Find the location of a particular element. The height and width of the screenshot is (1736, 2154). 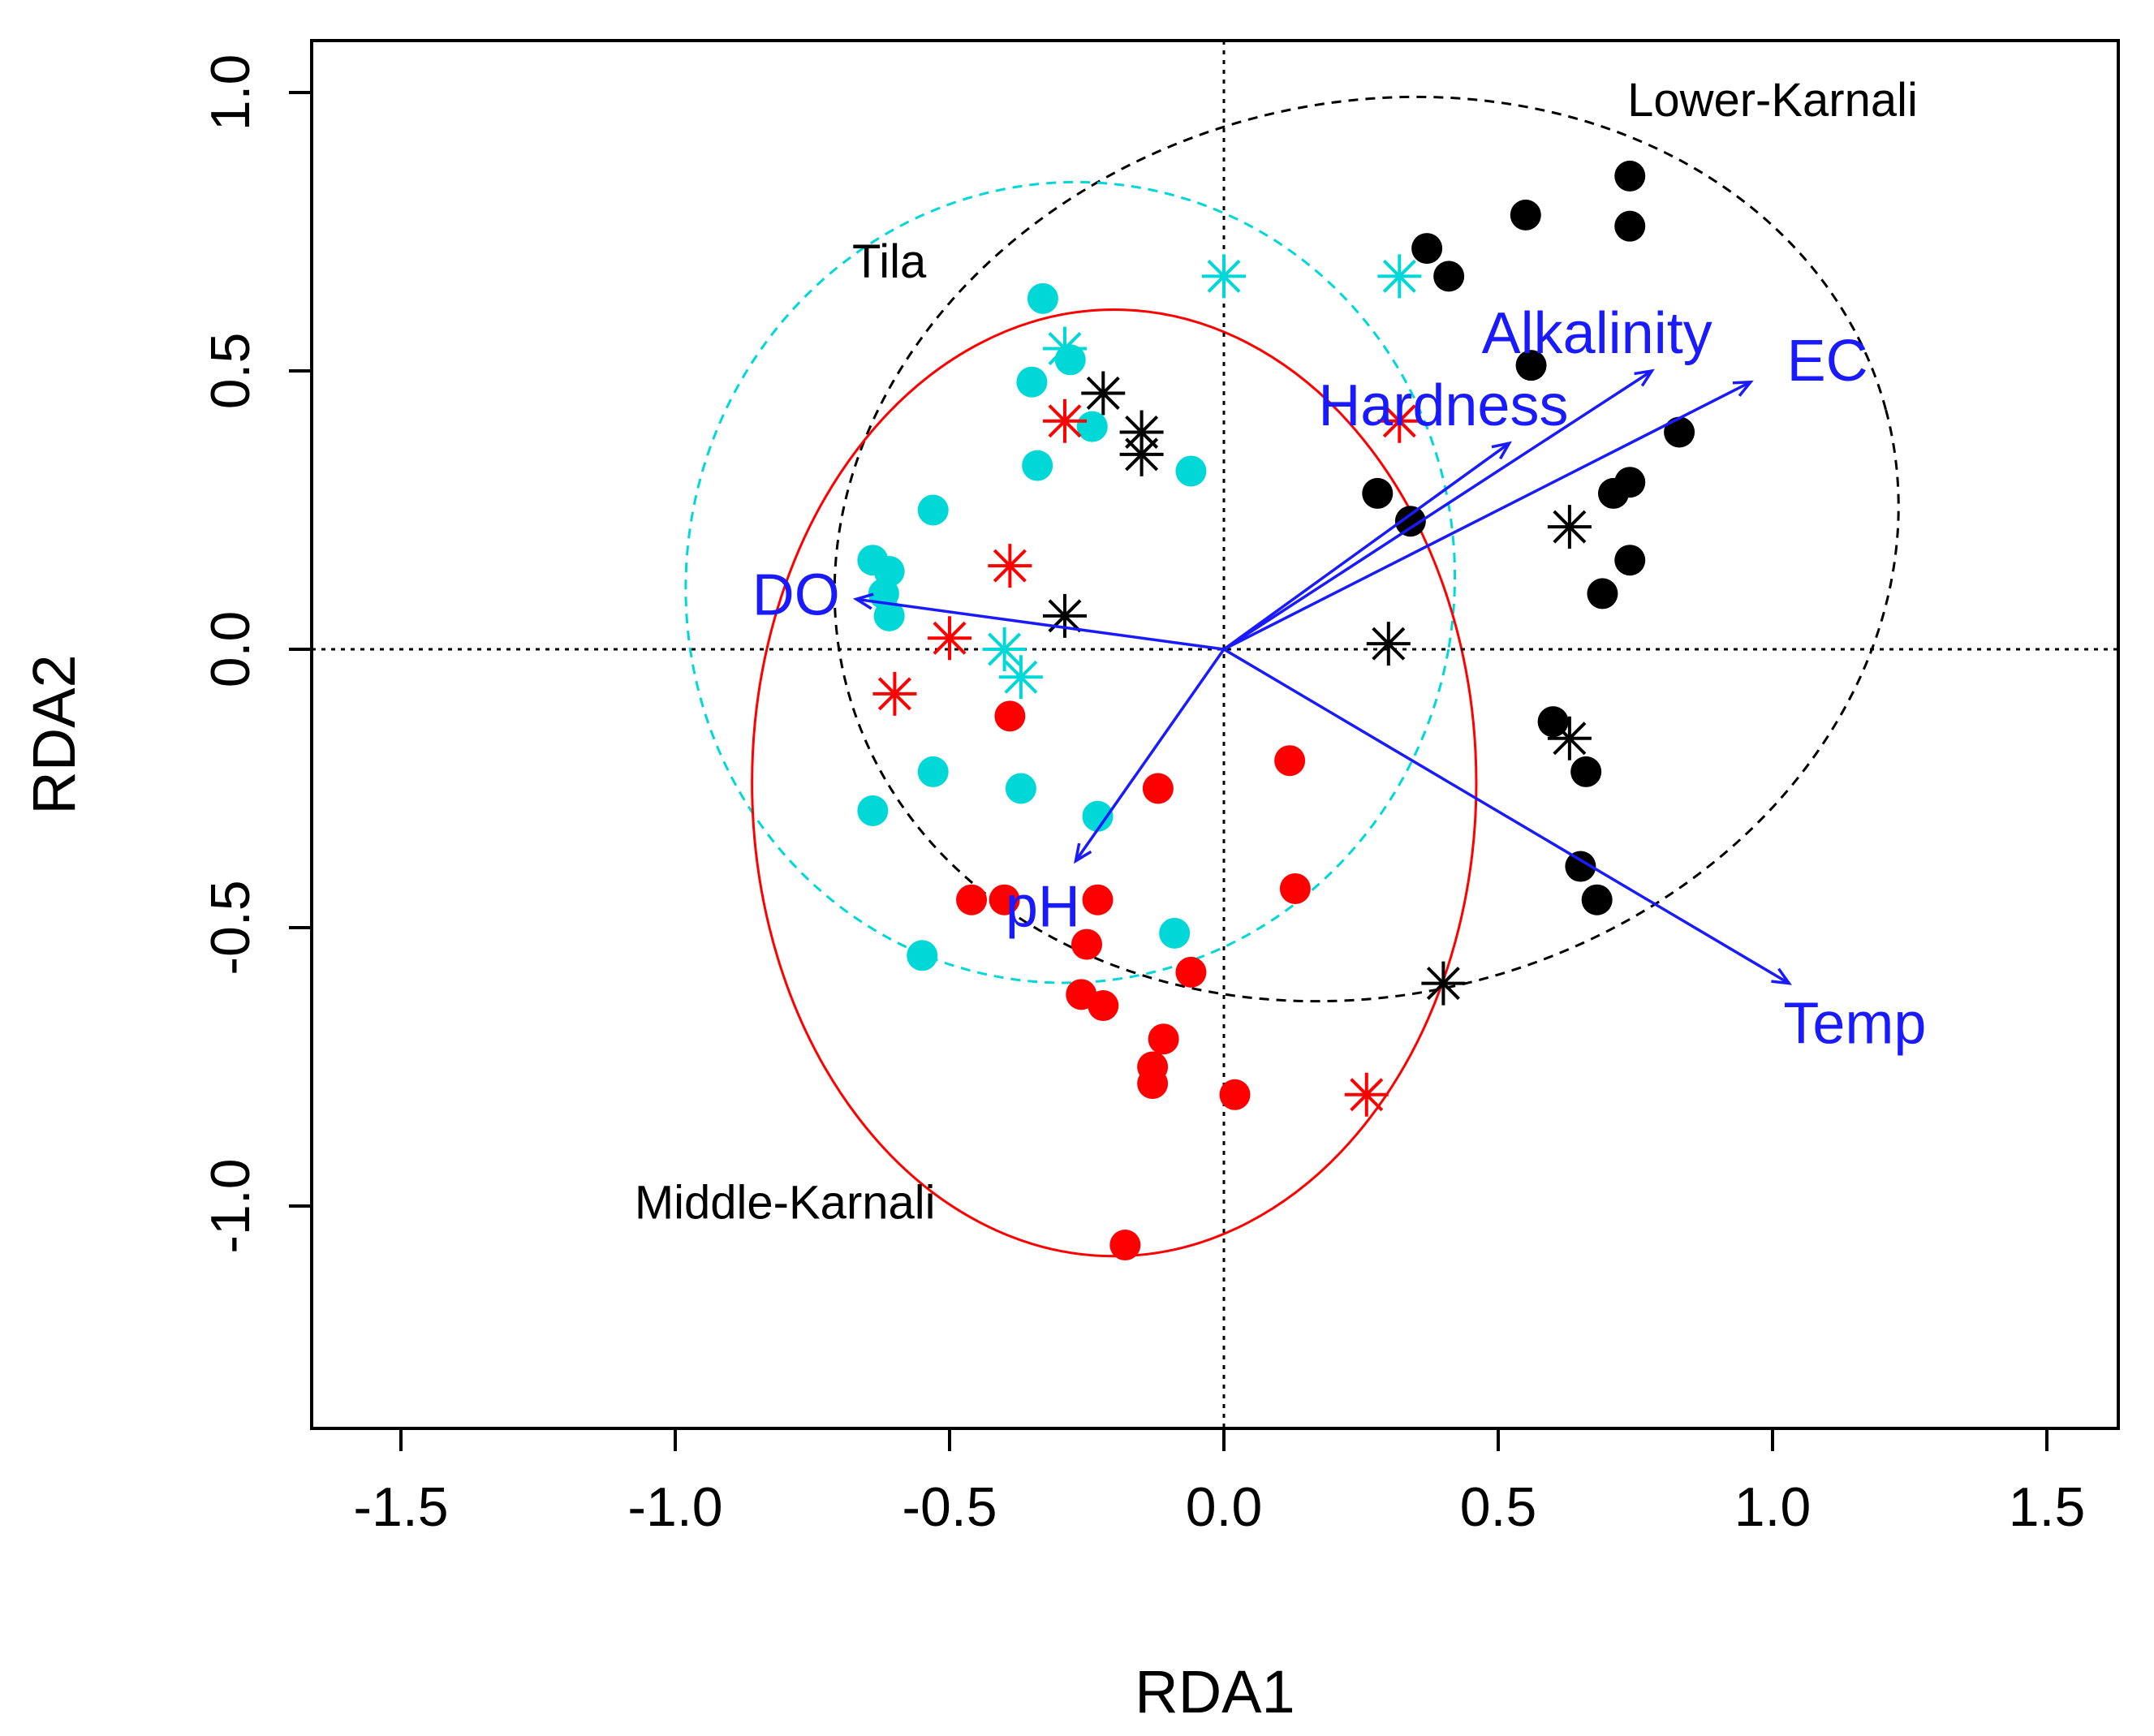

x-axis-title: RDA1 is located at coordinates (1215, 1692).